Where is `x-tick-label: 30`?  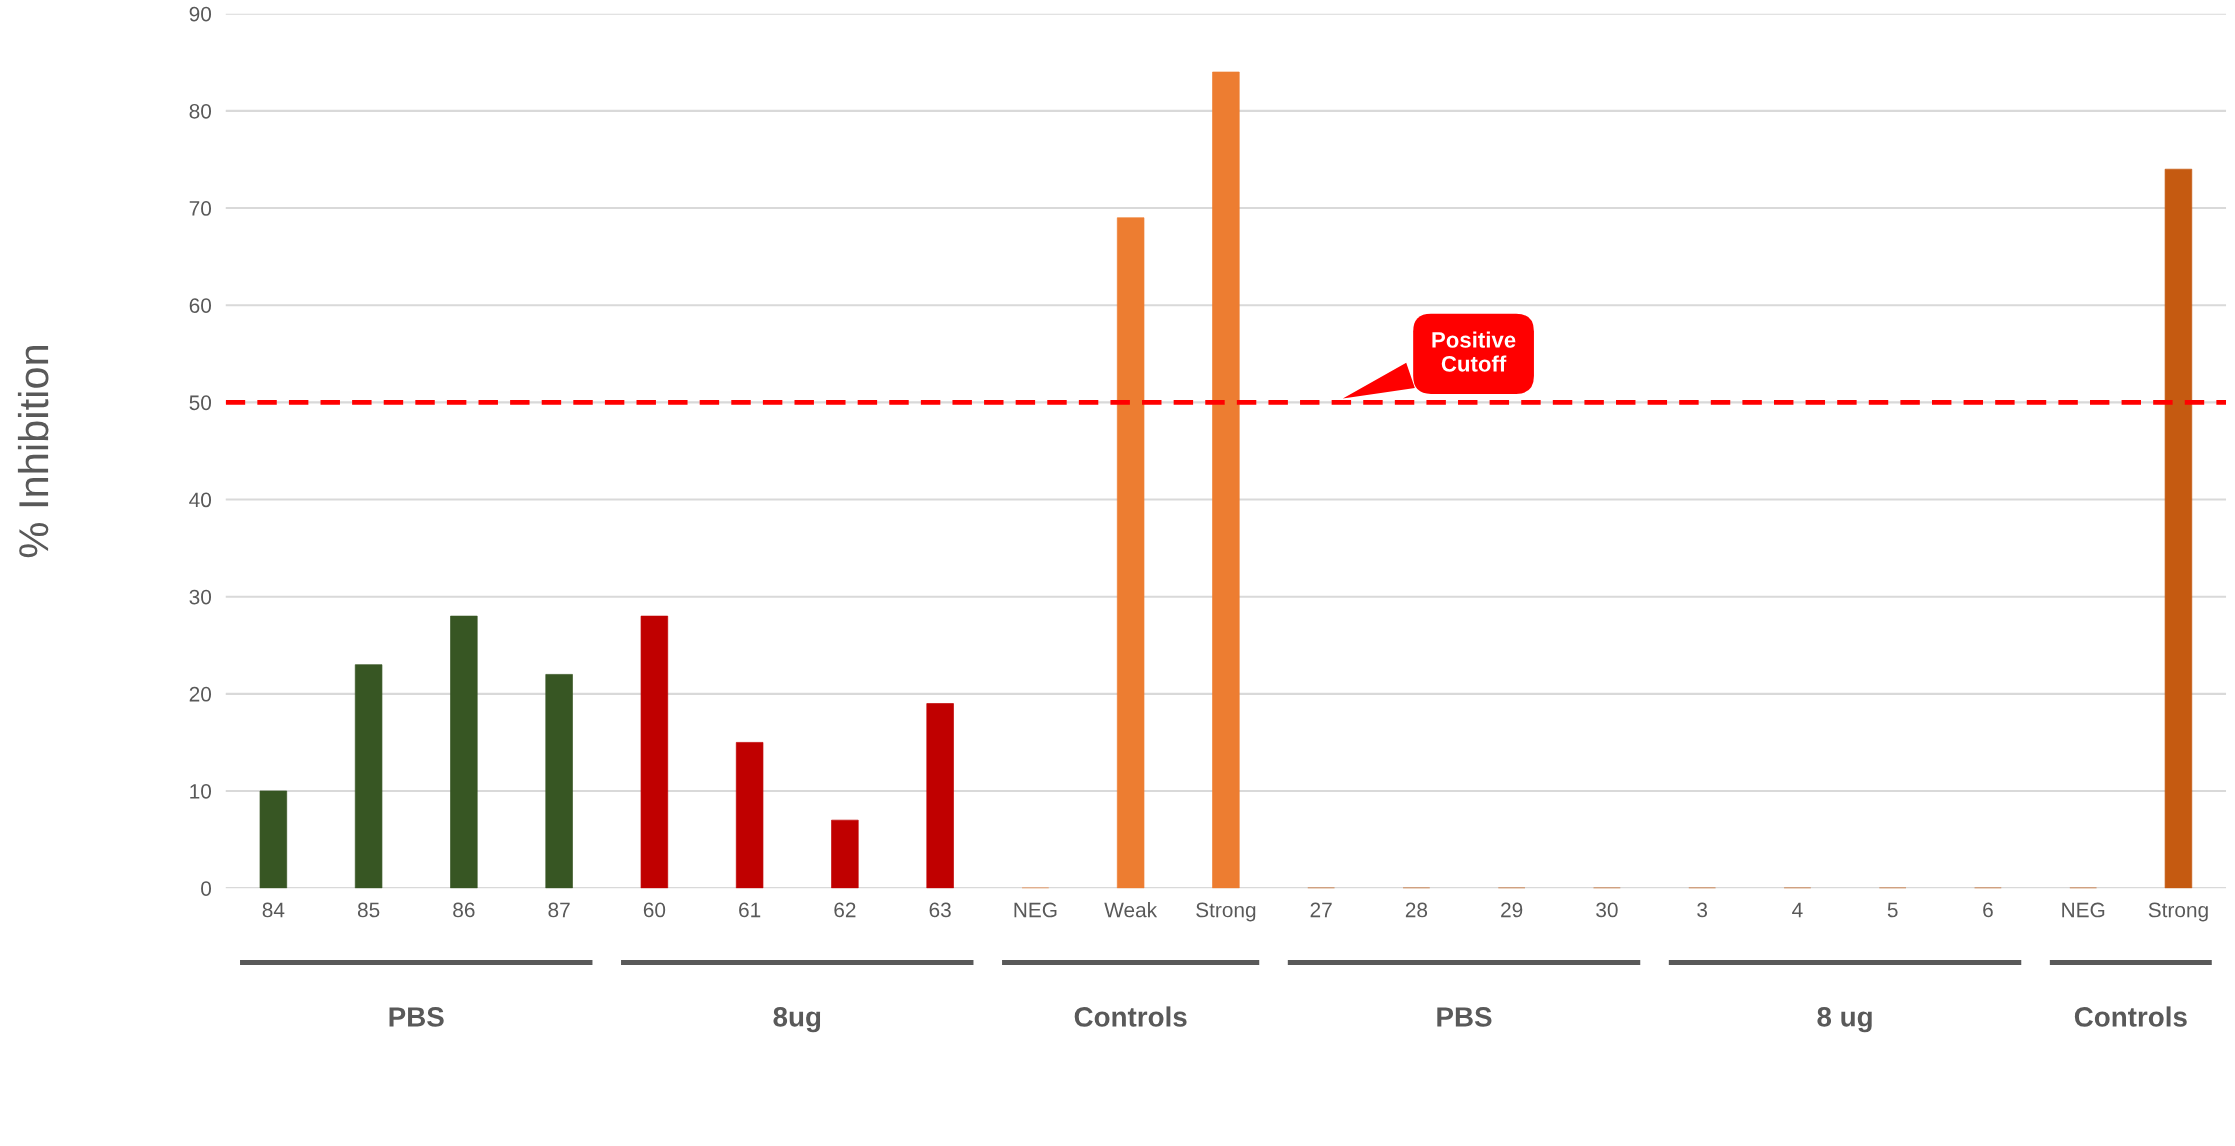
x-tick-label: 30 is located at coordinates (1607, 910).